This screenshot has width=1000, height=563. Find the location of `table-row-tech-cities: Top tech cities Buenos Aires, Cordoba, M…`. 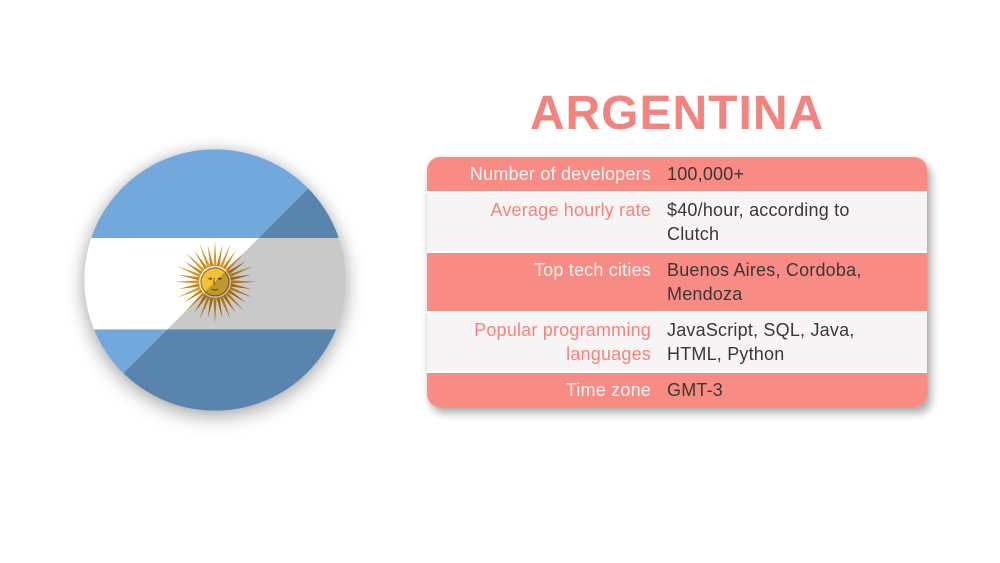

table-row-tech-cities: Top tech cities Buenos Aires, Cordoba, M… is located at coordinates (677, 283).